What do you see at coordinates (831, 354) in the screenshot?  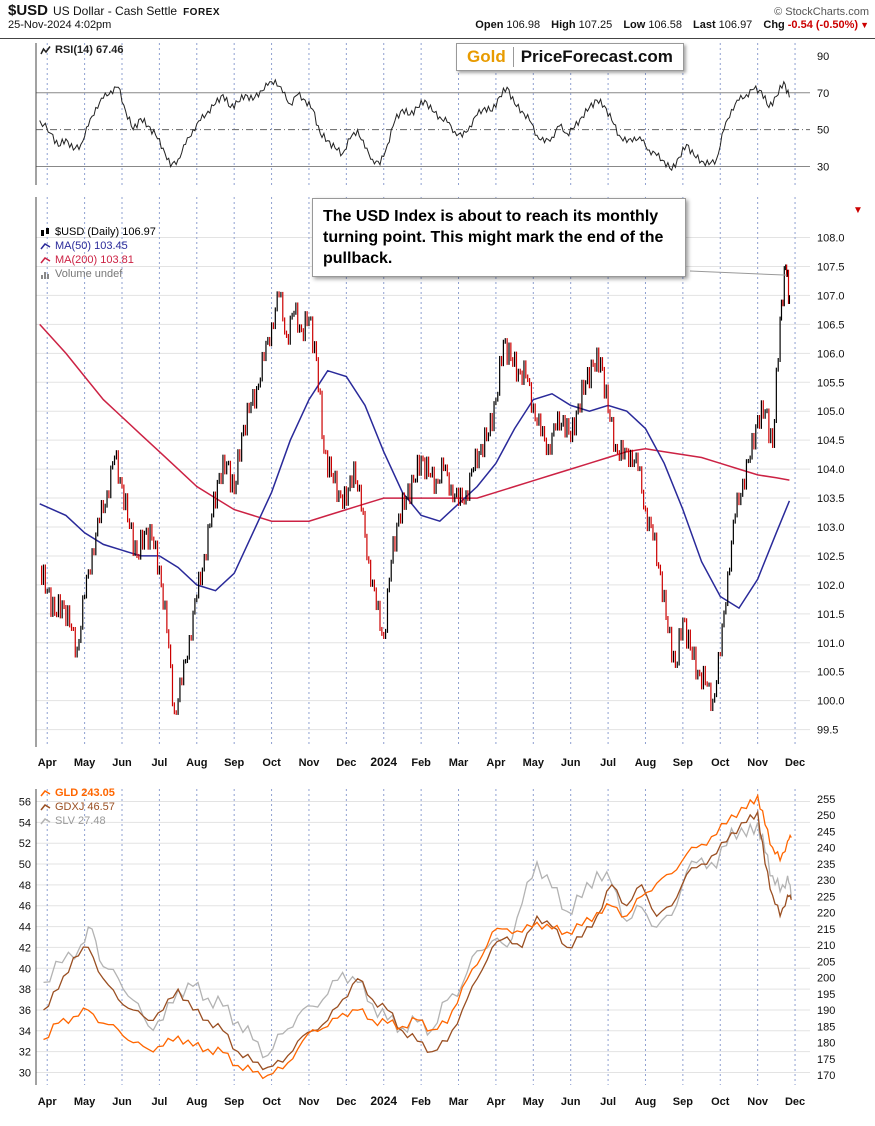 I see `svg-text: 106.0` at bounding box center [831, 354].